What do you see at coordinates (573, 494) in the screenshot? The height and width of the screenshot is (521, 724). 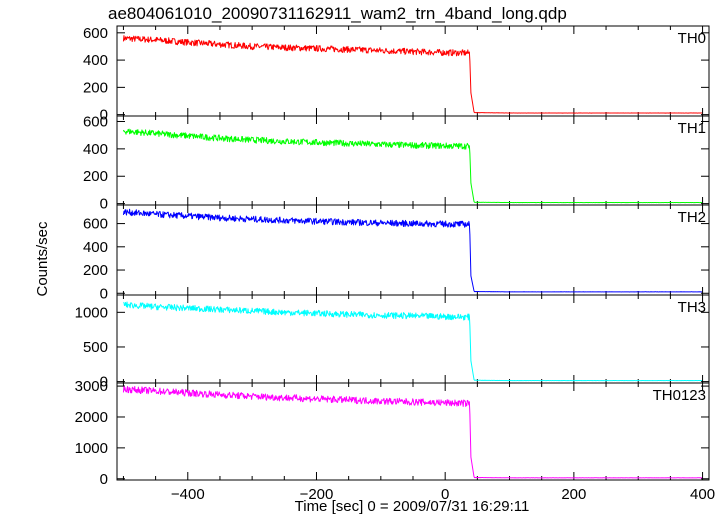 I see `x-tick-label: 200` at bounding box center [573, 494].